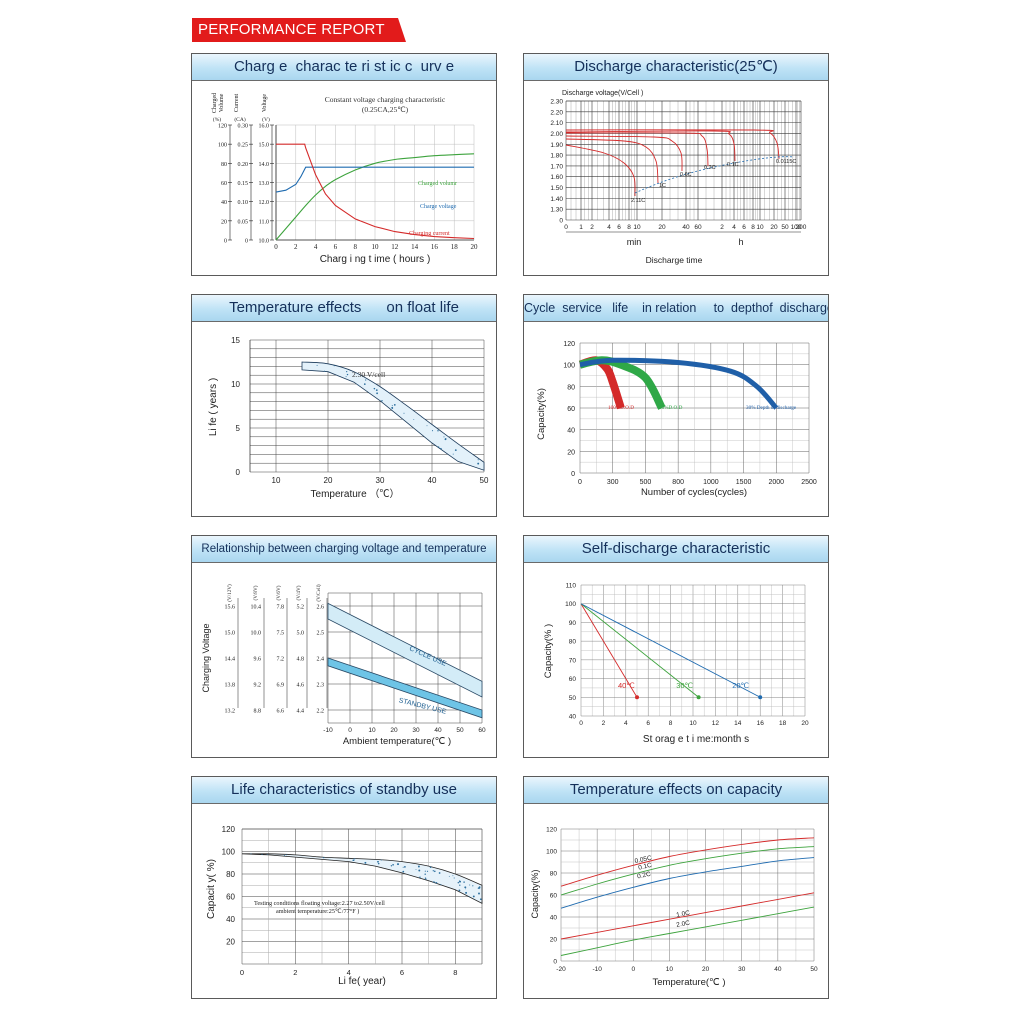 Image resolution: width=1024 pixels, height=1024 pixels. Describe the element at coordinates (561, 969) in the screenshot. I see `x-tick-label: -20` at that location.